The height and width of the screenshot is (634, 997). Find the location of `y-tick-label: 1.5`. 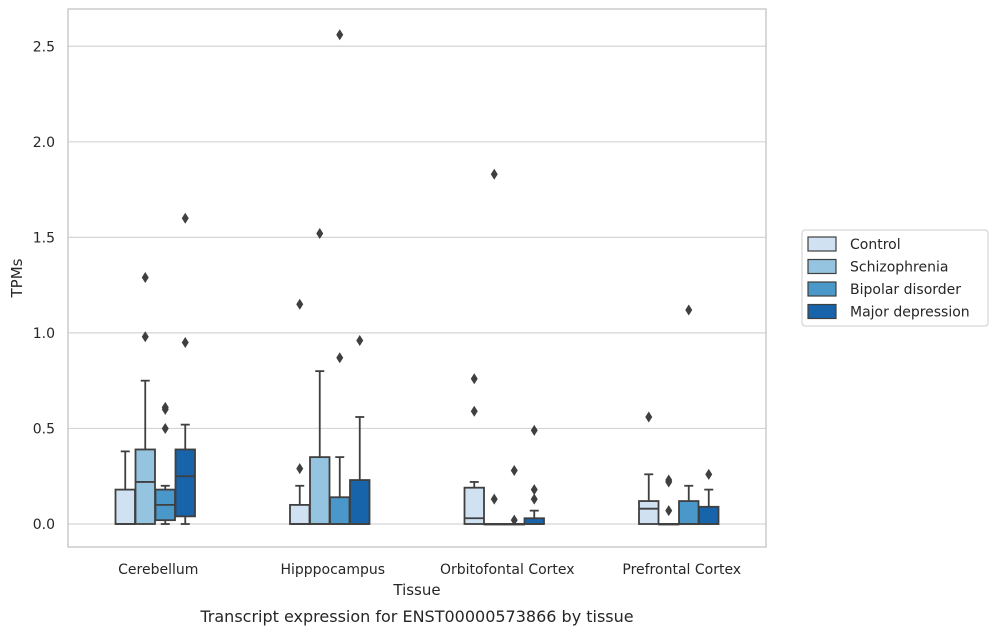

y-tick-label: 1.5 is located at coordinates (44, 238).